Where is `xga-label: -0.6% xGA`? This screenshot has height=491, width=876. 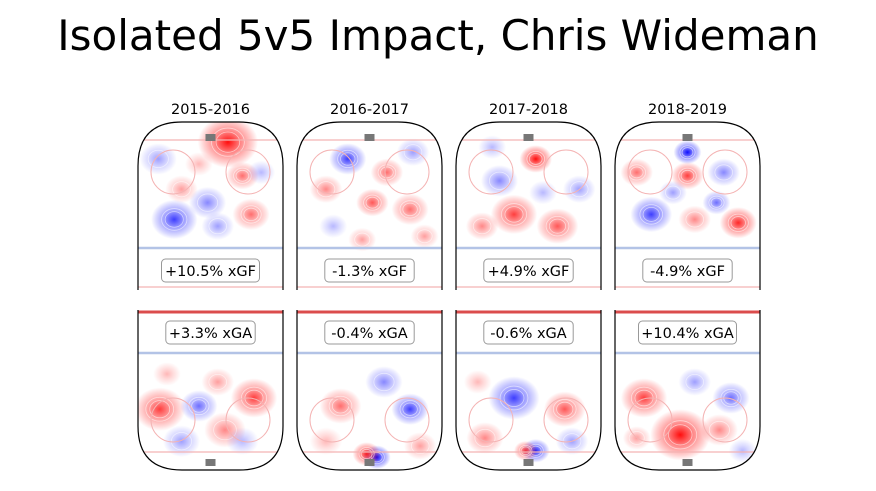
xga-label: -0.6% xGA is located at coordinates (528, 334).